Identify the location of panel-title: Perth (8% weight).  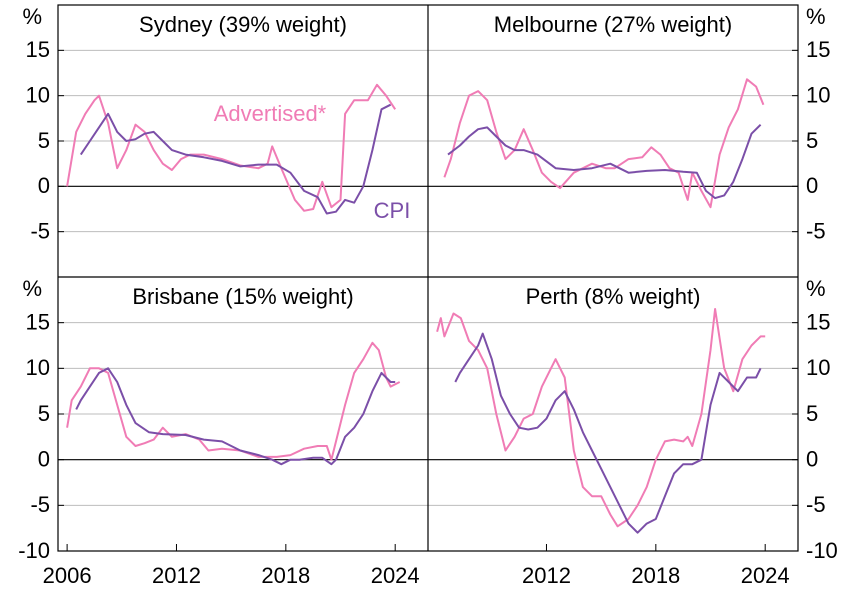
(613, 296).